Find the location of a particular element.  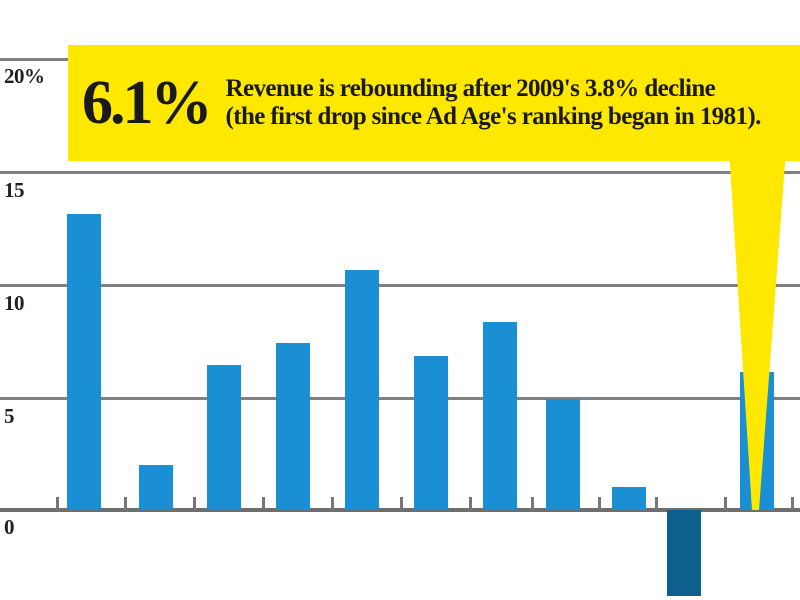

ytick-label-20: 20% is located at coordinates (24, 76).